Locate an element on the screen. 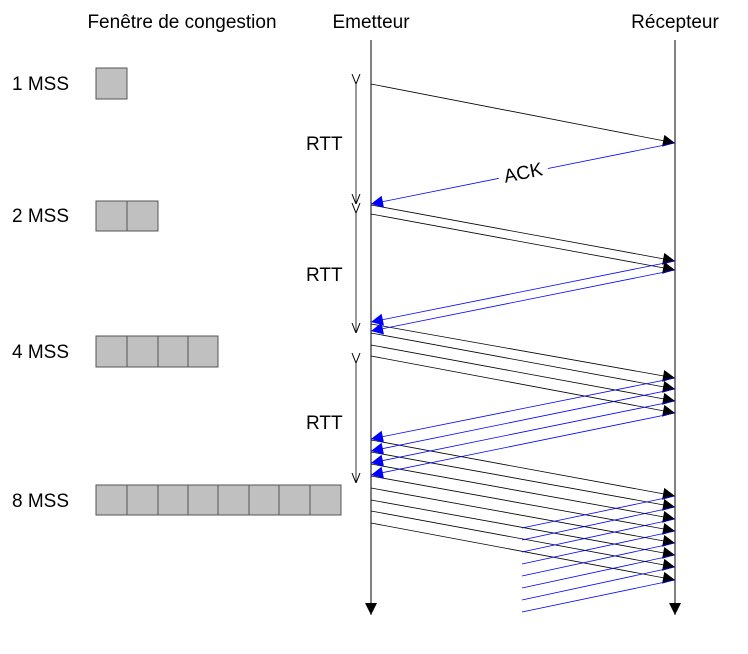  rtt-marker-2: RTT is located at coordinates (331, 273).